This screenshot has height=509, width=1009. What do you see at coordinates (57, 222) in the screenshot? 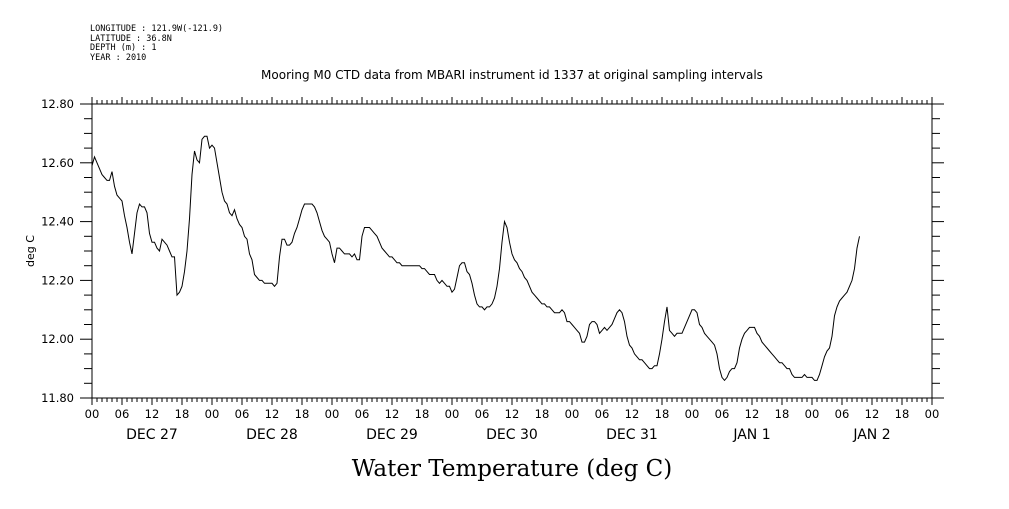
I see `y-tick-label: 12.40` at bounding box center [57, 222].